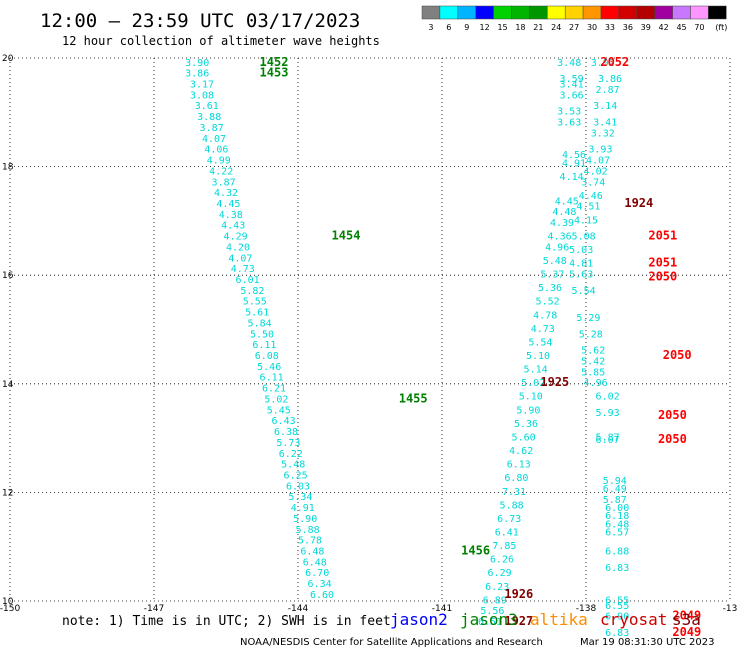  What do you see at coordinates (320, 584) in the screenshot?
I see `wave-height-value: 6.34` at bounding box center [320, 584].